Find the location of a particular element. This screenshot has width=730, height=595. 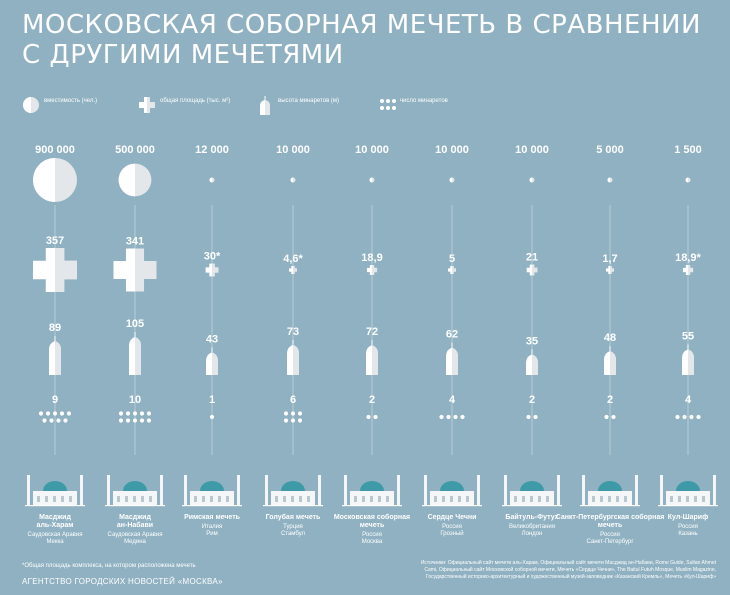

mosque-name: Римская мечеть is located at coordinates (212, 517).